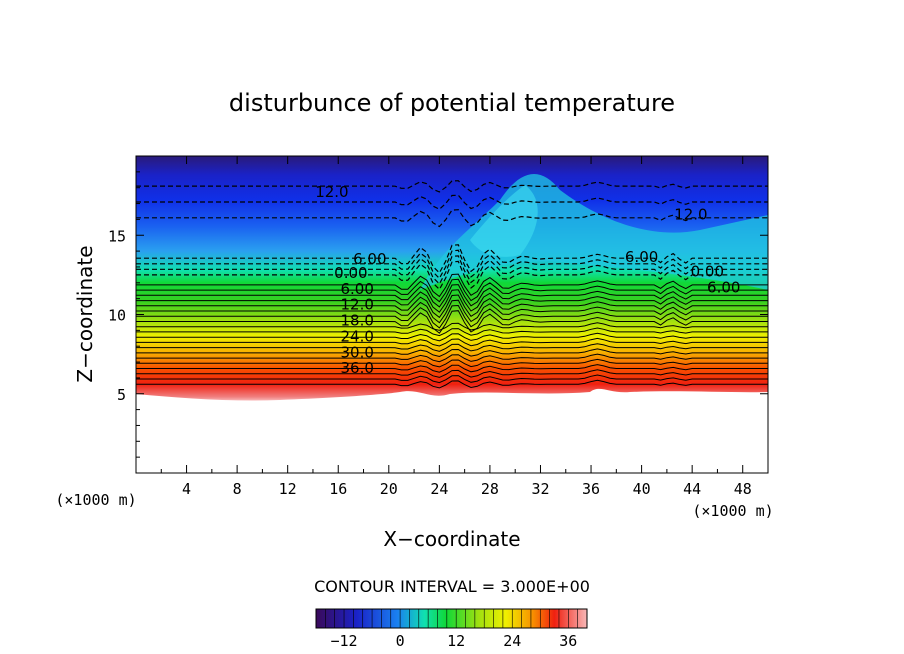 This screenshot has width=904, height=654. I want to click on contour-label: 24.0, so click(356, 336).